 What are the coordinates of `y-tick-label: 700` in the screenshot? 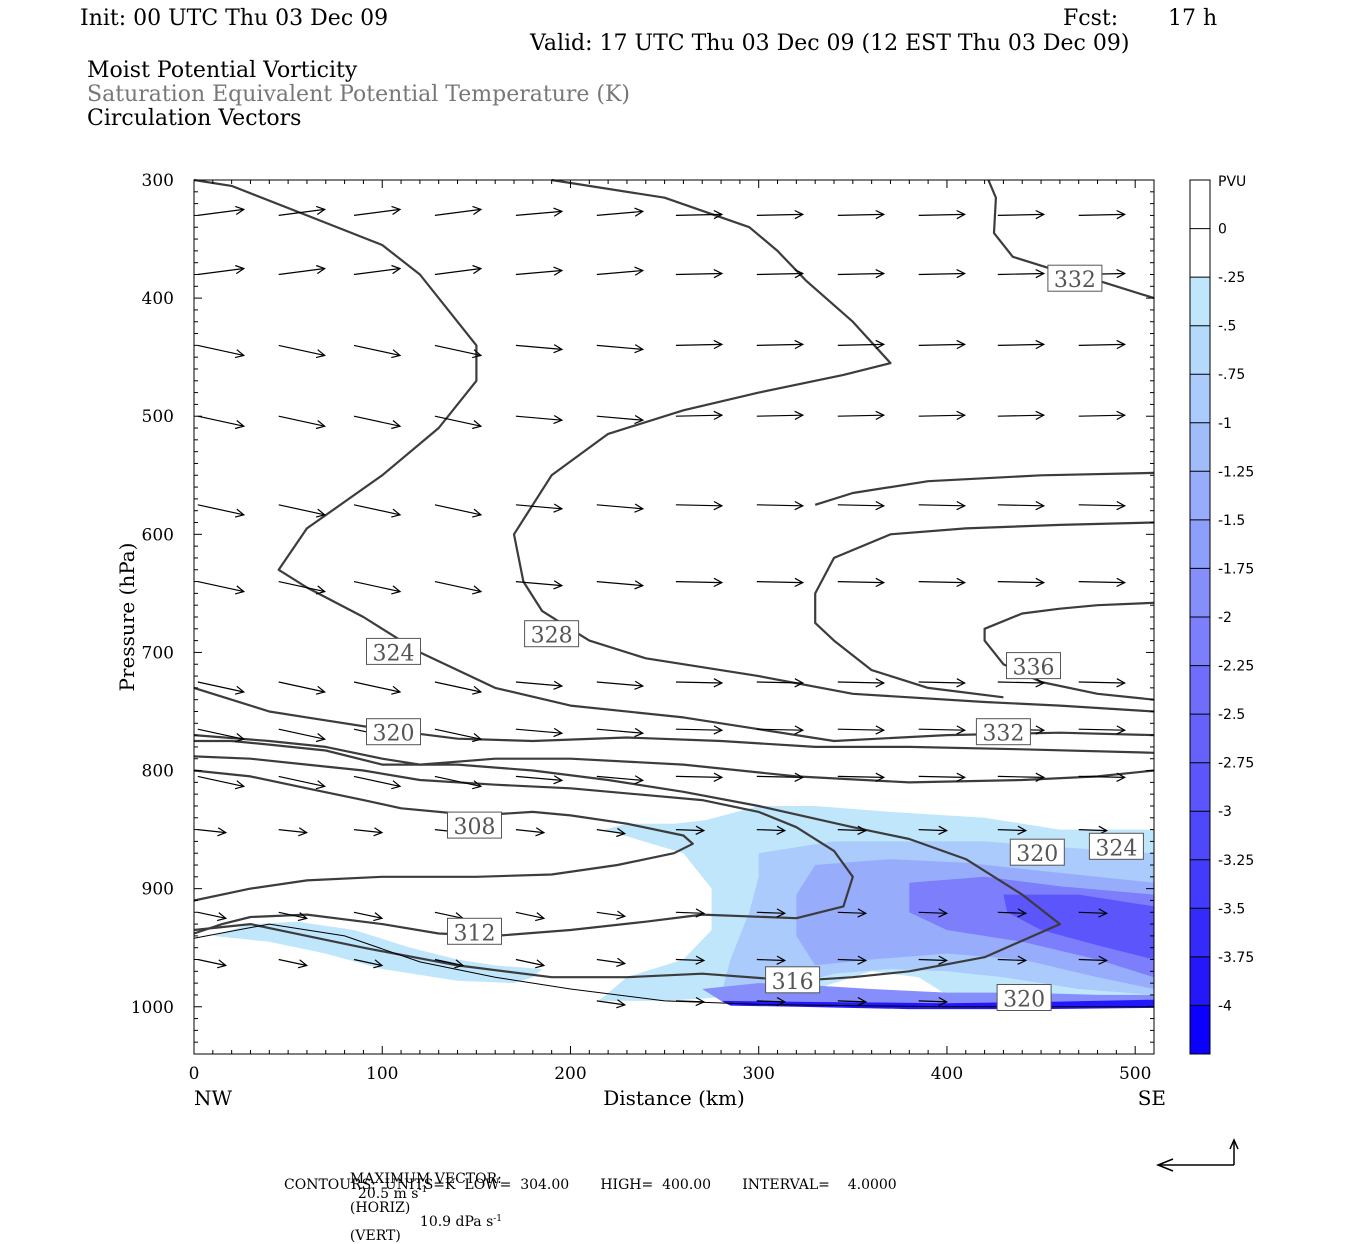 It's located at (158, 653).